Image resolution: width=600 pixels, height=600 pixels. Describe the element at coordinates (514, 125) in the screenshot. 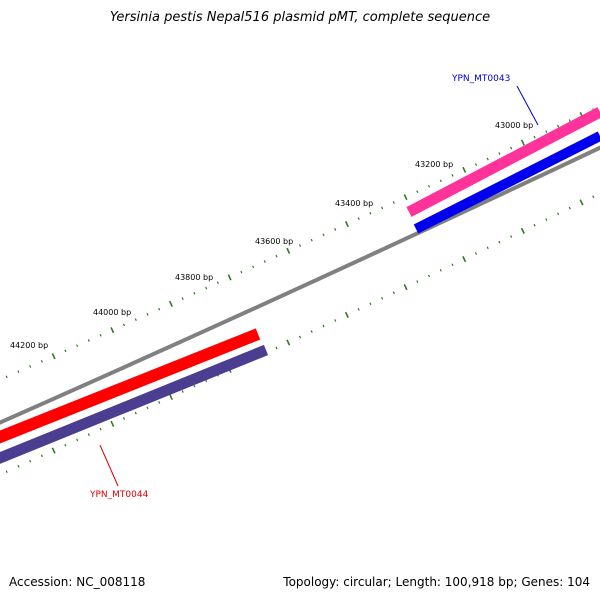

I see `position-label-43000: 43000 bp` at that location.